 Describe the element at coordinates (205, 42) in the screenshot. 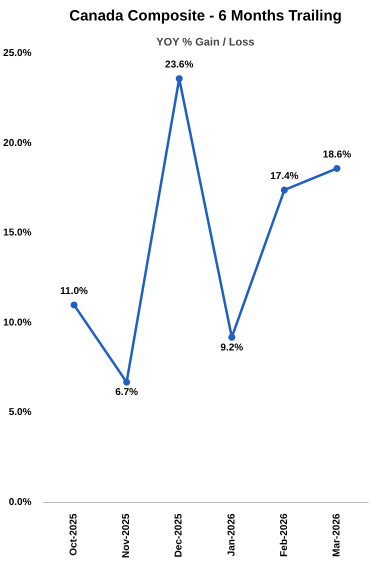

I see `chart-subtitle: YOY % Gain / Loss` at that location.